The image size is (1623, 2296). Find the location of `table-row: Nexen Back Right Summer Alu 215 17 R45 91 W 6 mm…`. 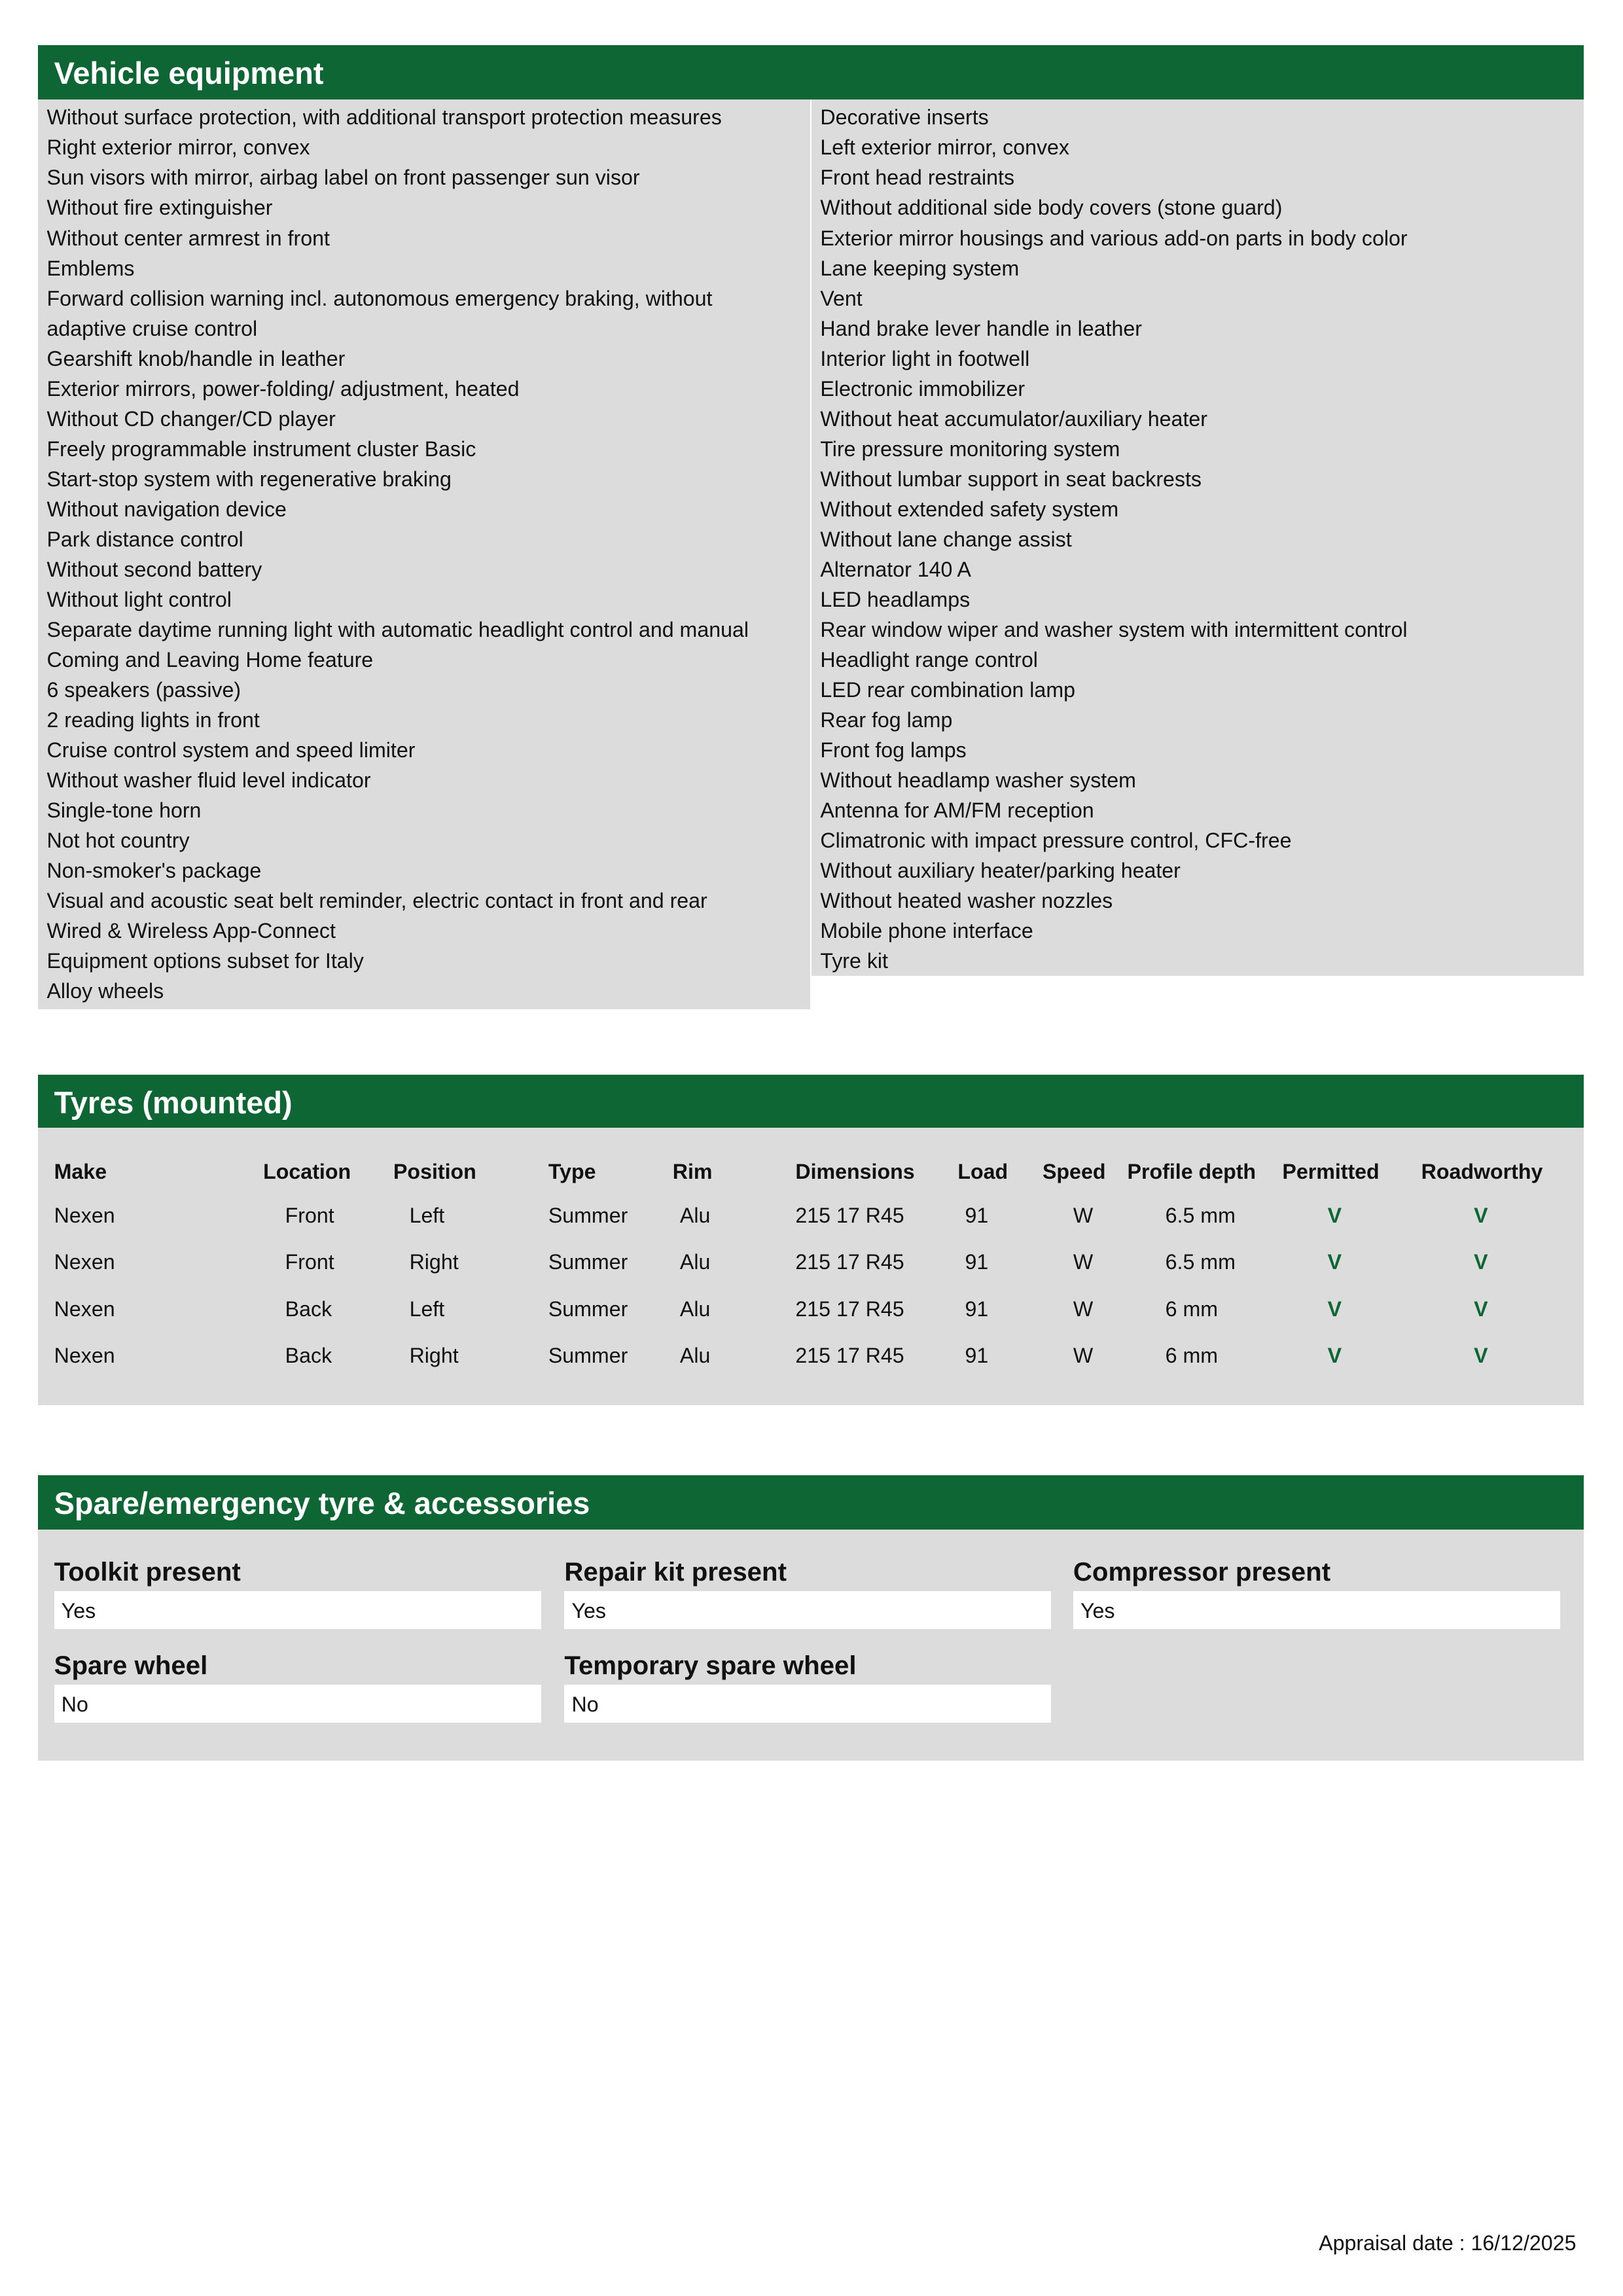

table-row: Nexen Back Right Summer Alu 215 17 R45 91 W 6 mm… is located at coordinates (811, 1359).